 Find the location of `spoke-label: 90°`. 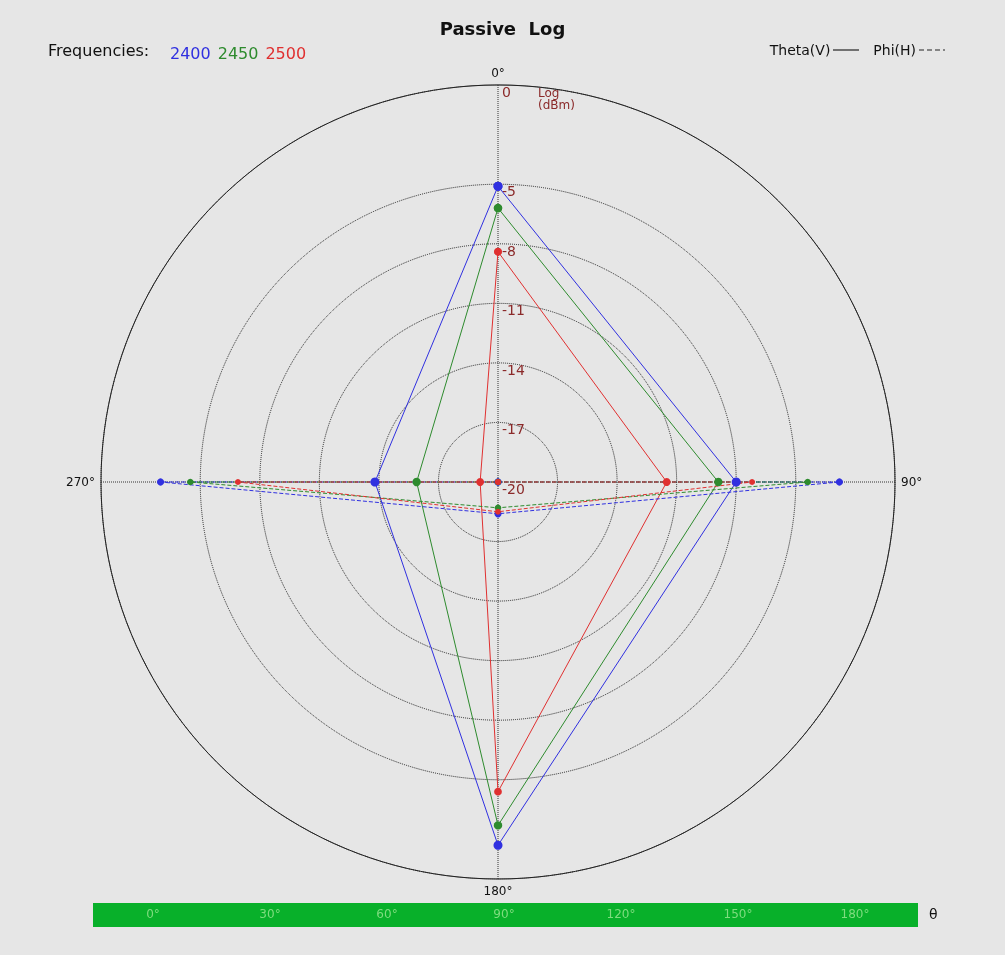

spoke-label: 90° is located at coordinates (912, 482).